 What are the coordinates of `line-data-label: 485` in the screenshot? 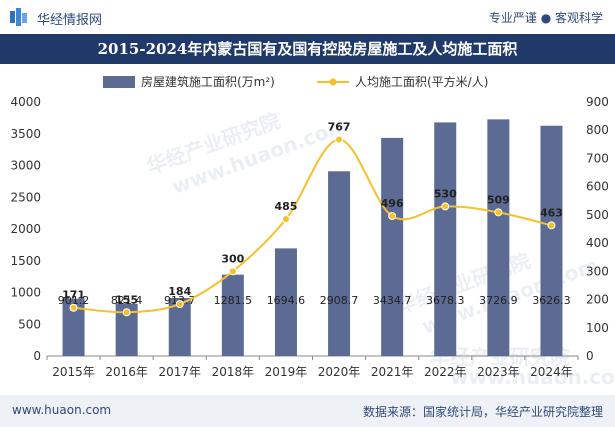 It's located at (285, 206).